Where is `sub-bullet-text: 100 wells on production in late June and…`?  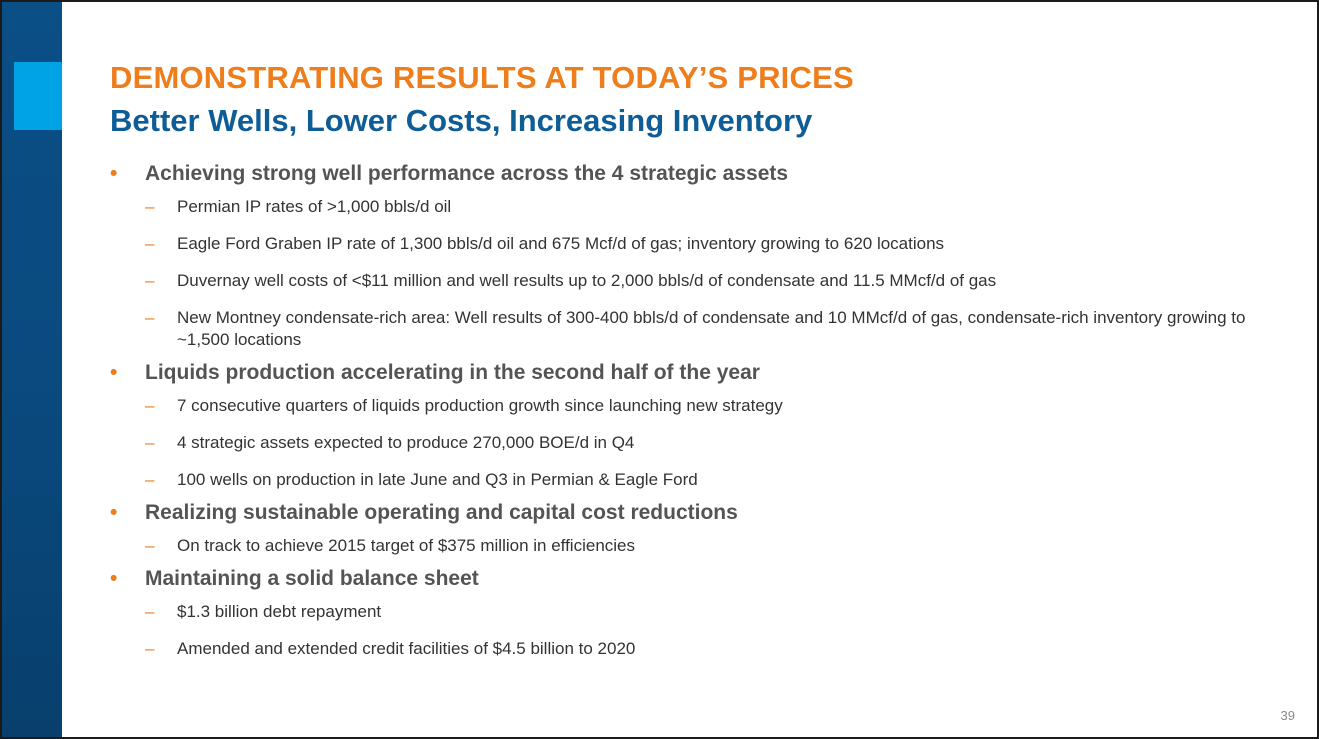
sub-bullet-text: 100 wells on production in late June and… is located at coordinates (437, 479).